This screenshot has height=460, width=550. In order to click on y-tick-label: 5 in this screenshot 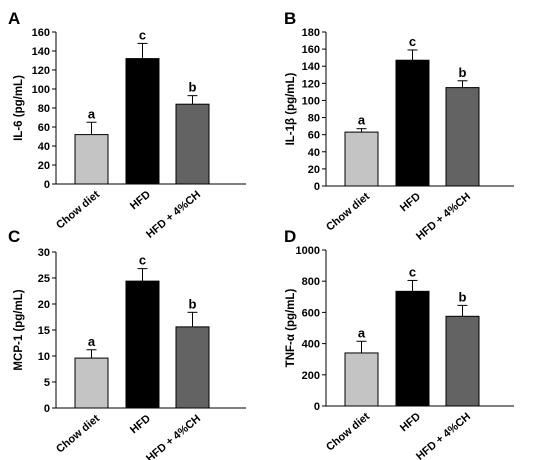, I will do `click(47, 383)`.